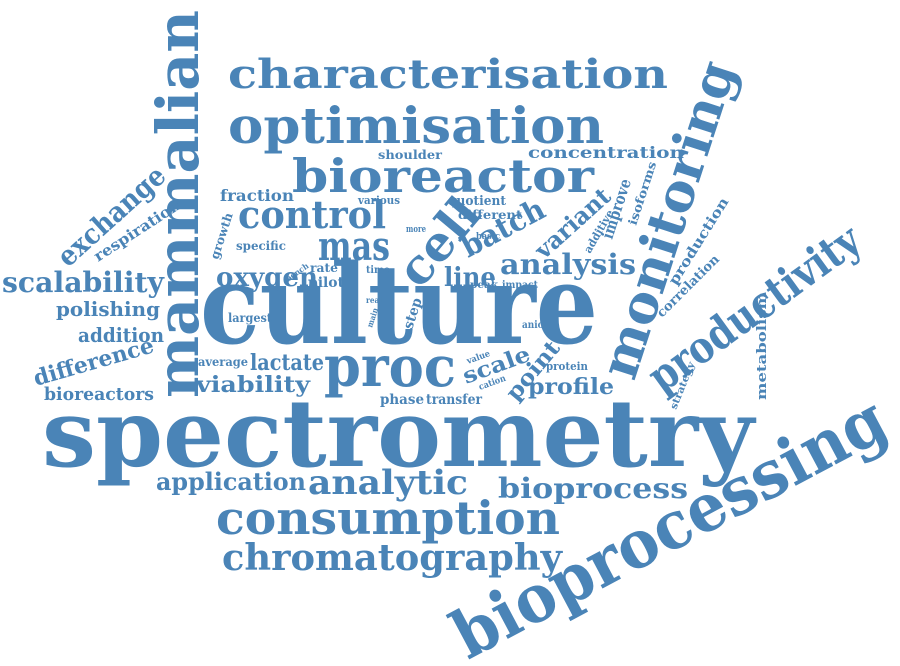 The height and width of the screenshot is (666, 900). Describe the element at coordinates (374, 300) in the screenshot. I see `word-real: real` at that location.